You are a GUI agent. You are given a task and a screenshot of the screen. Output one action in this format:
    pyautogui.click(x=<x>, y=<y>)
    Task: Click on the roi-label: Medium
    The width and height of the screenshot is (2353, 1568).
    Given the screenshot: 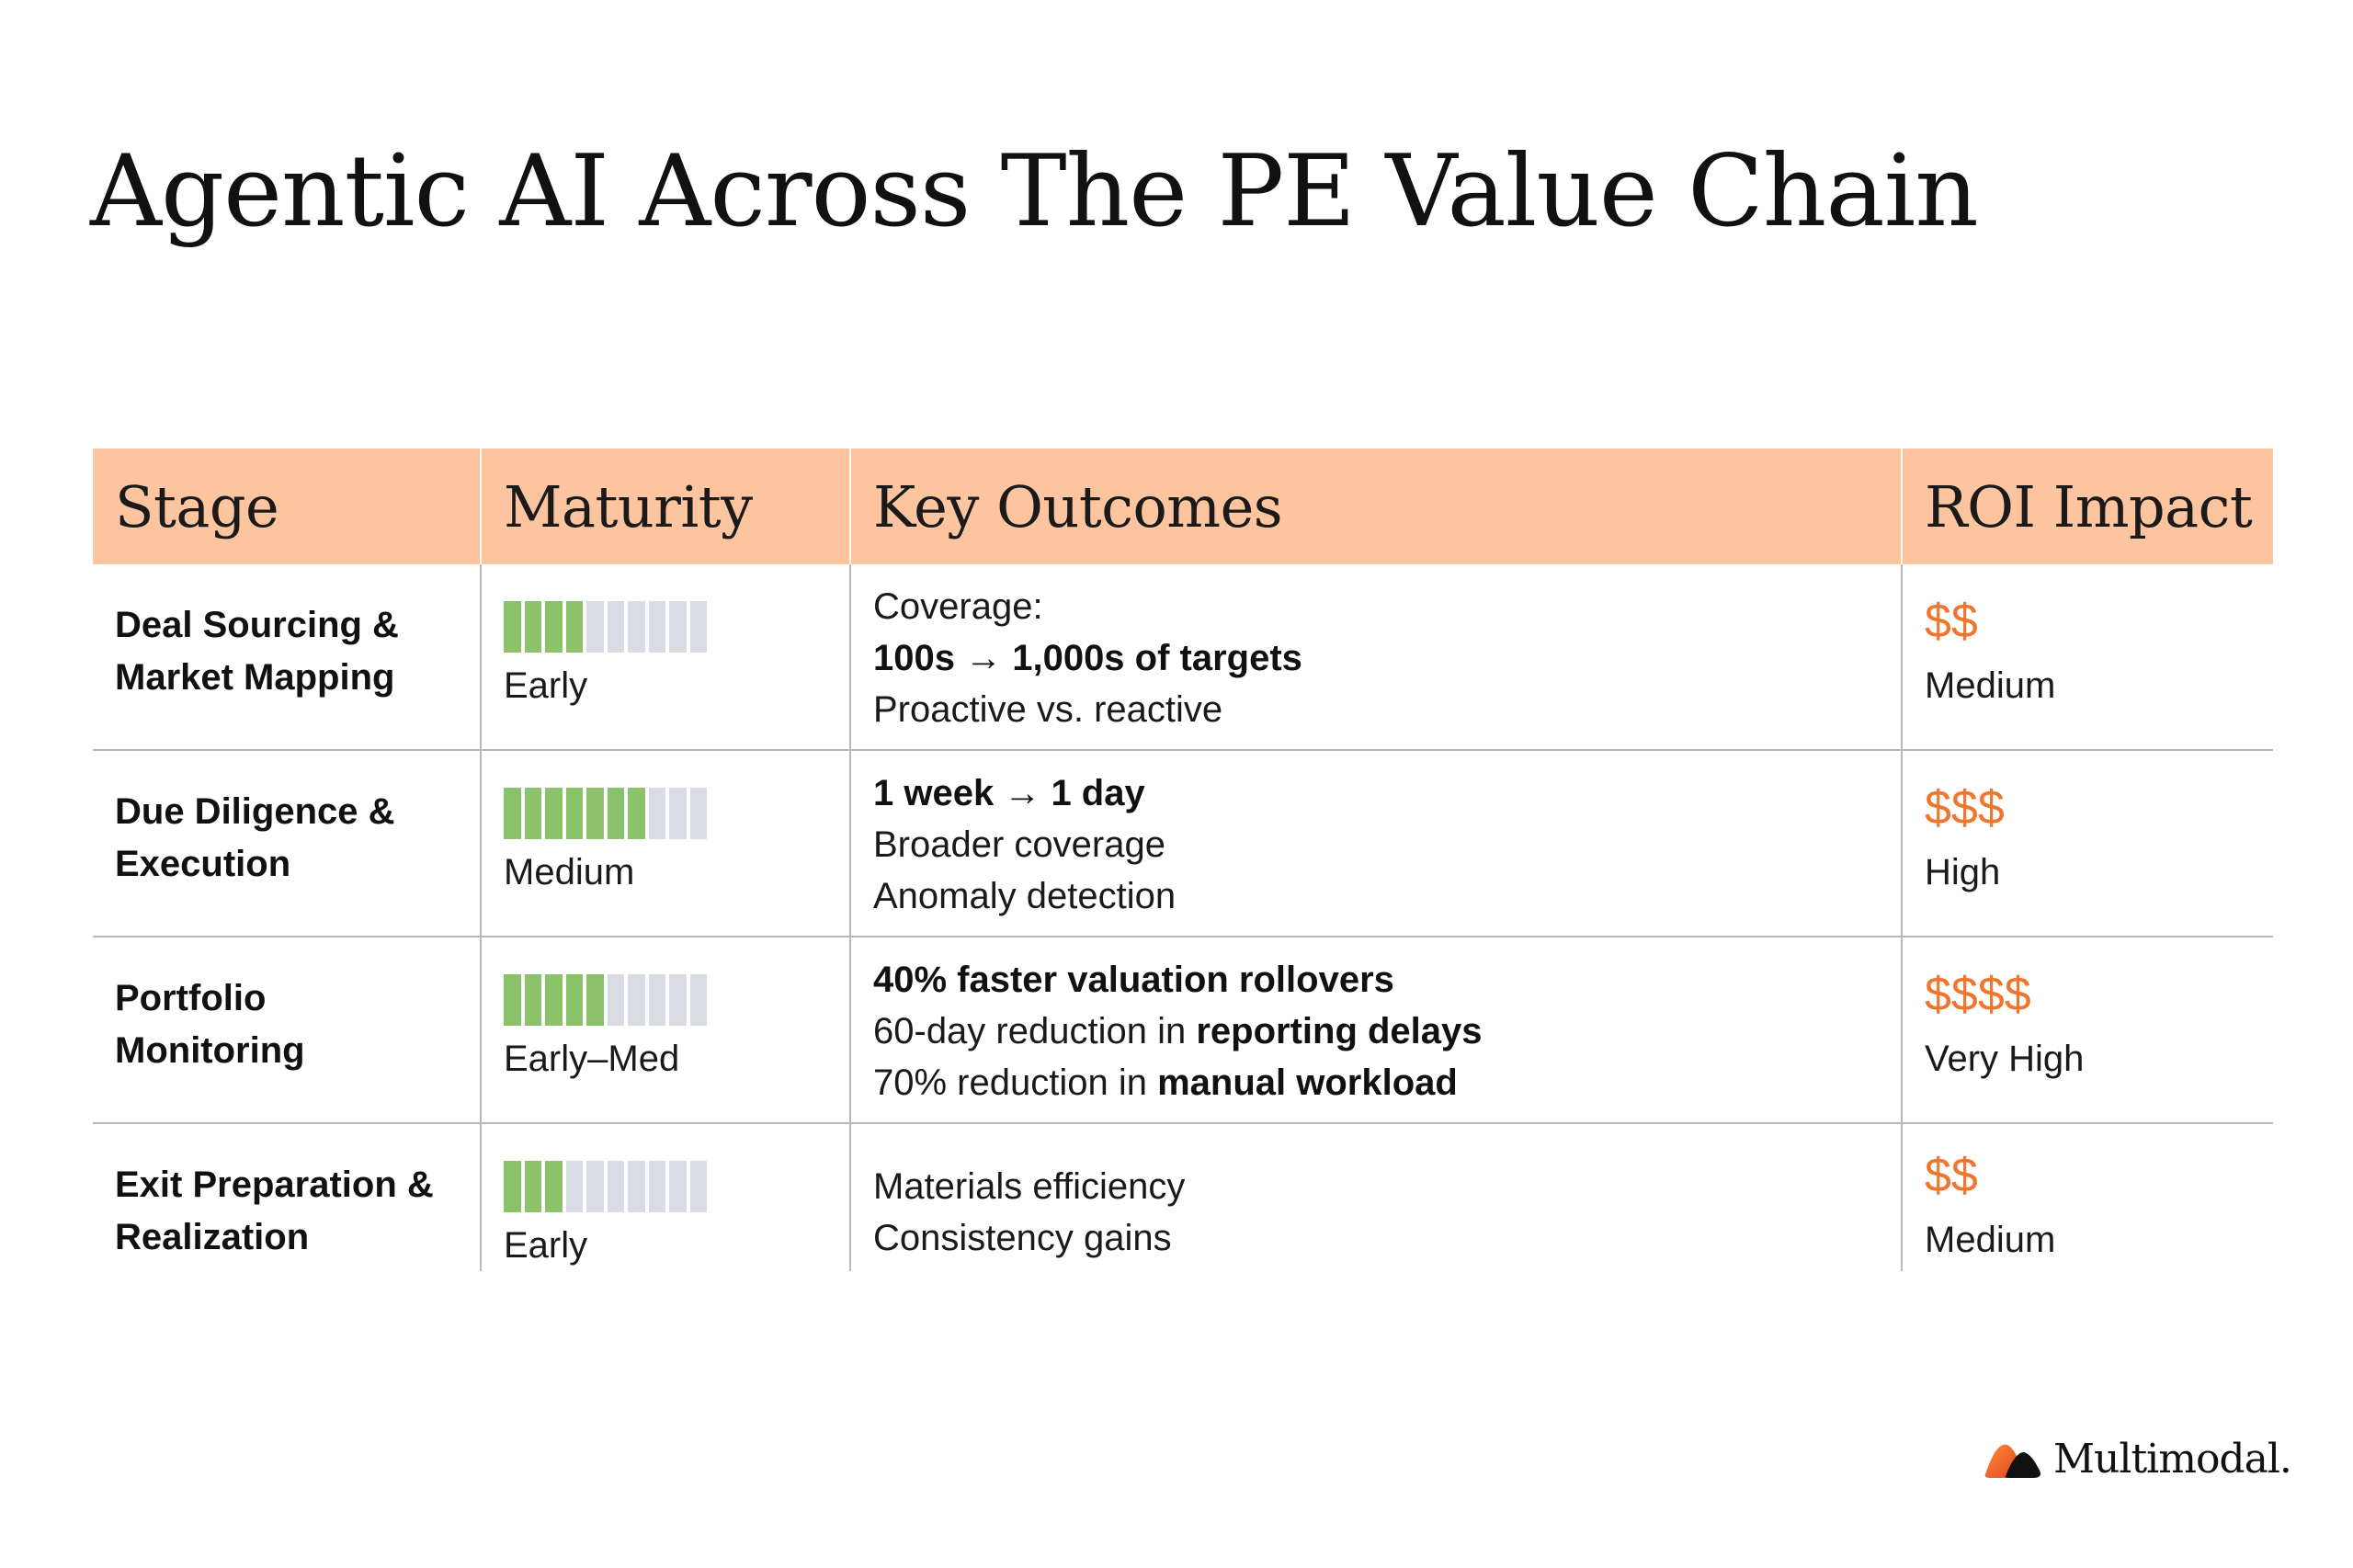 What is the action you would take?
    pyautogui.click(x=1990, y=685)
    